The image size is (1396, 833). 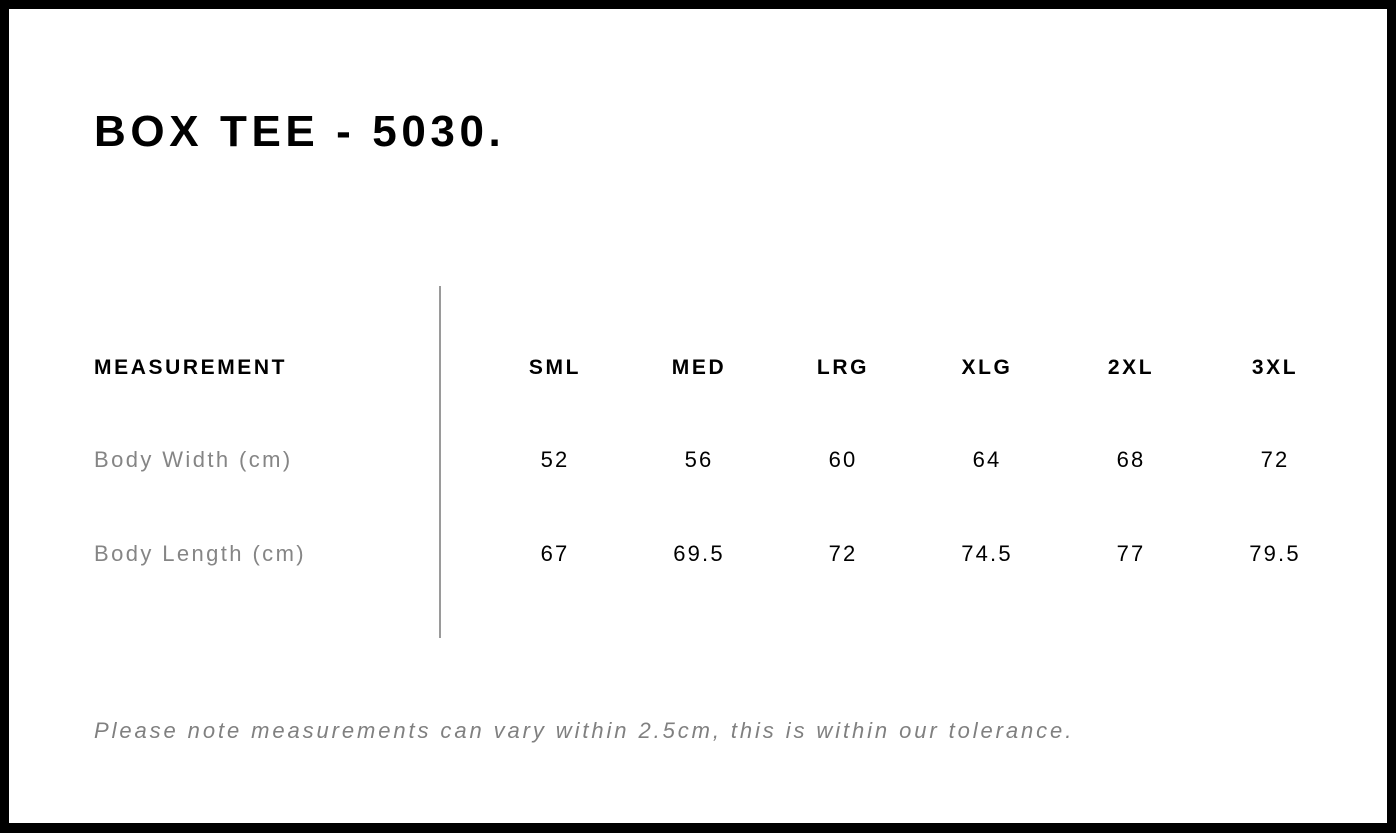 I want to click on row-label-body-width: Body Width (cm), so click(x=193, y=459).